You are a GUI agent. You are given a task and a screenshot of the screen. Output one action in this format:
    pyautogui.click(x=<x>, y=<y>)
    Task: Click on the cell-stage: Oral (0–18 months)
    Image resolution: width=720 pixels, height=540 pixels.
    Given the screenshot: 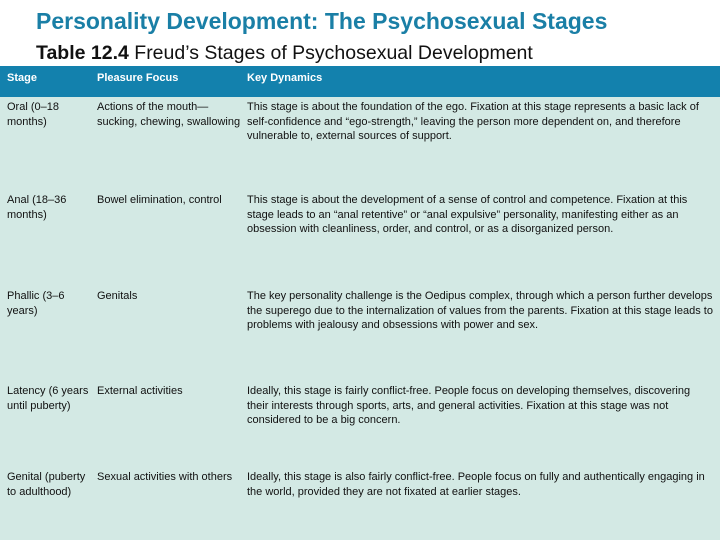 What is the action you would take?
    pyautogui.click(x=33, y=114)
    